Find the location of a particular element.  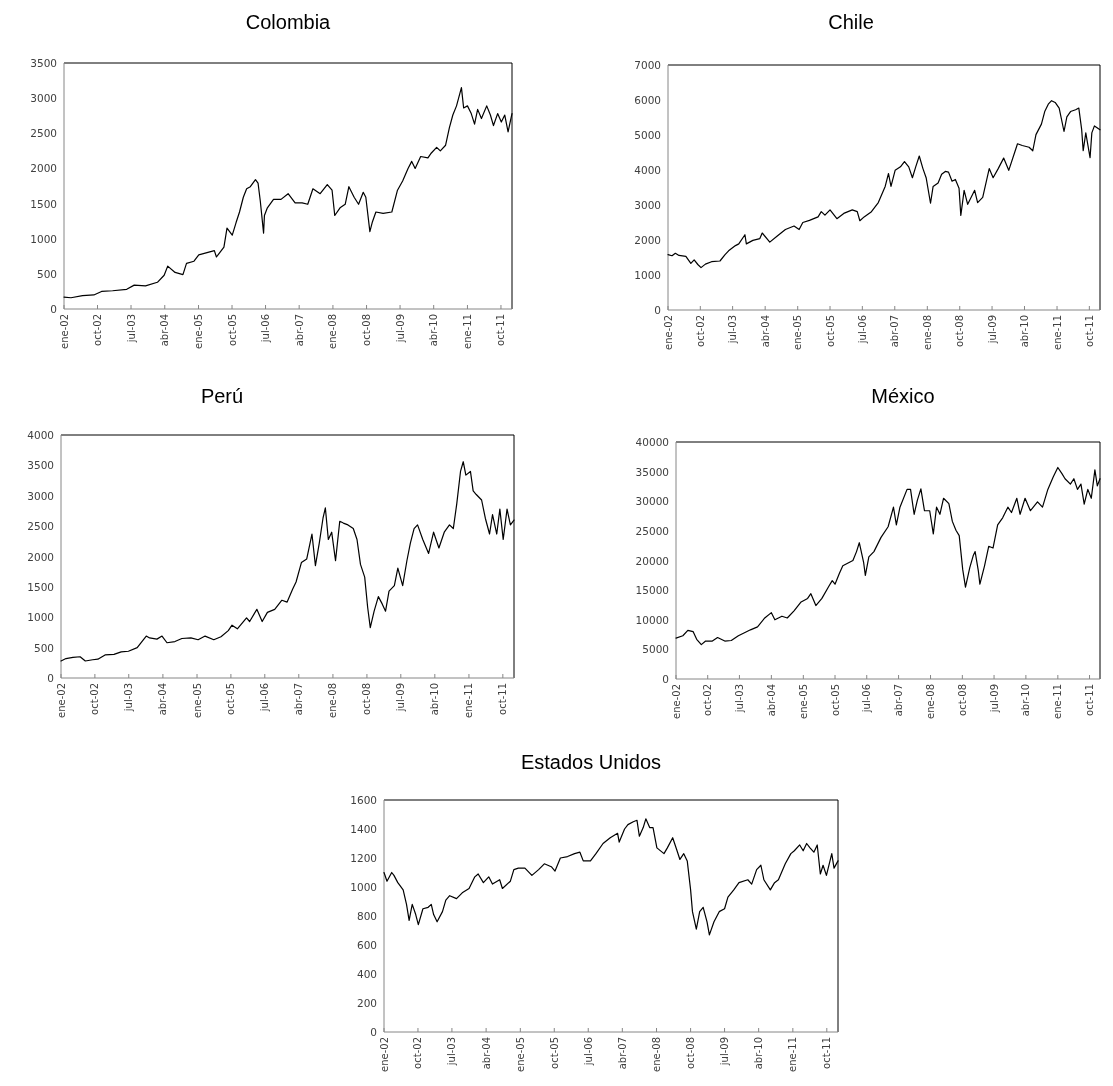

y-tick-label: 10000 is located at coordinates (652, 619).